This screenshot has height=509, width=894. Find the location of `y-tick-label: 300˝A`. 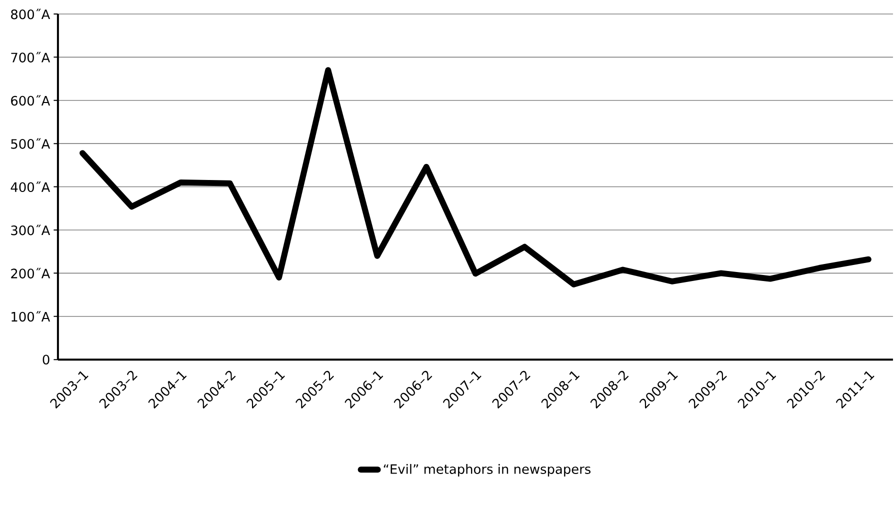

y-tick-label: 300˝A is located at coordinates (30, 230).